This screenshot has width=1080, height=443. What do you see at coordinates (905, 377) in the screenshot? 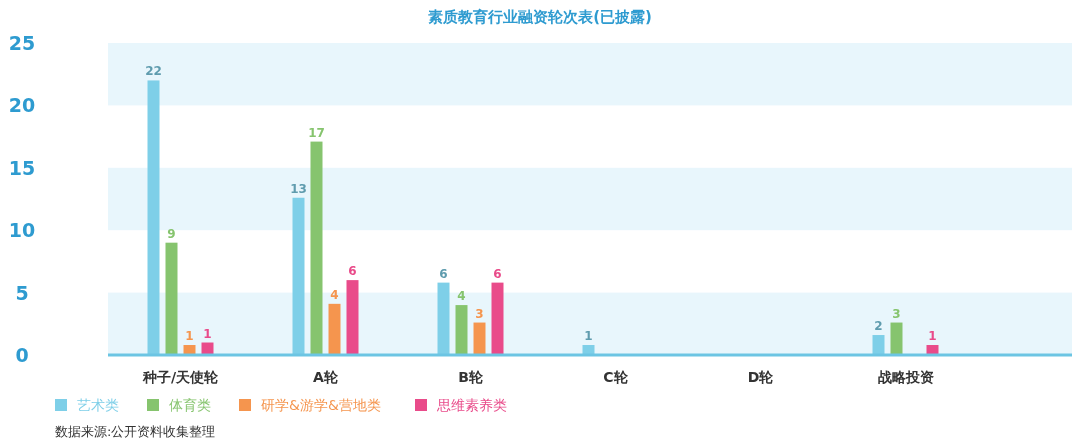
I see `x-tick-label: 战略投资` at bounding box center [905, 377].